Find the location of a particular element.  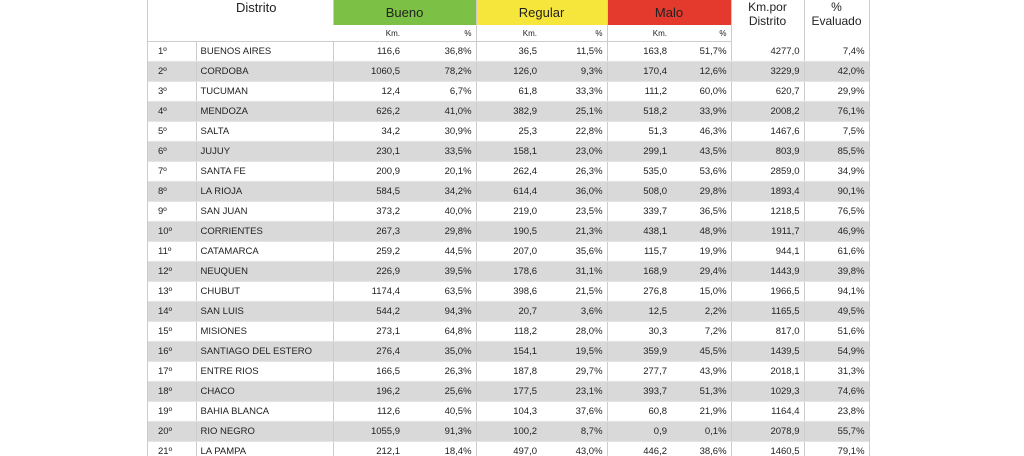

value-cell: 126,0 is located at coordinates (509, 71).